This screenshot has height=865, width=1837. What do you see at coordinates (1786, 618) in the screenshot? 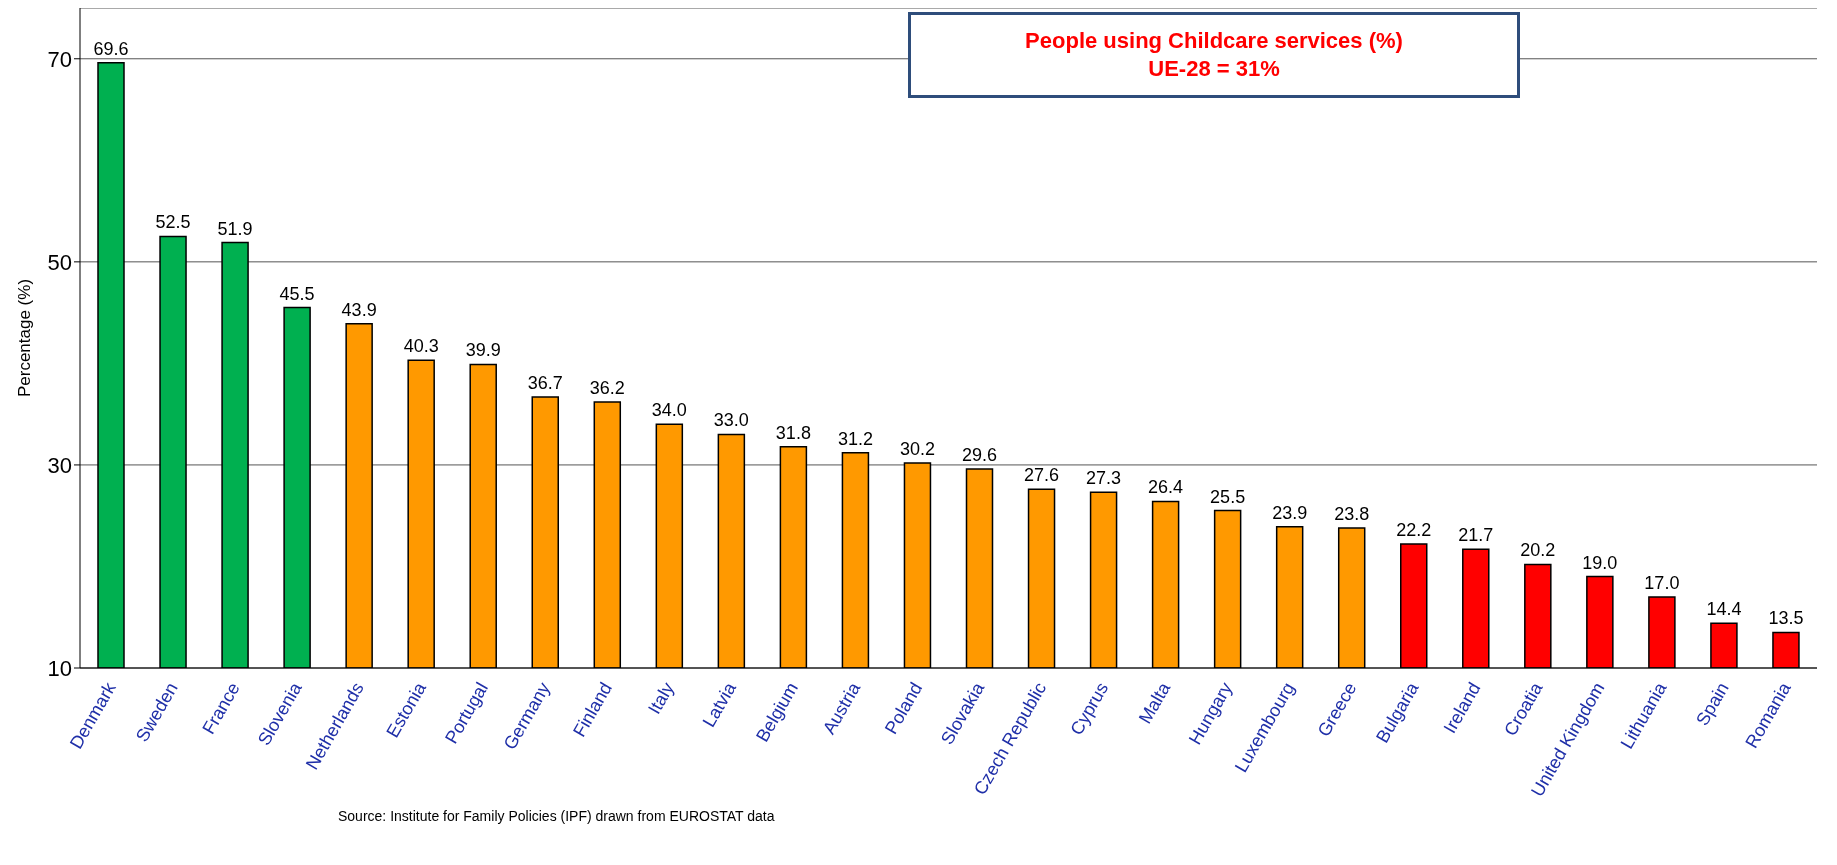
I see `data-label: 13.5` at bounding box center [1786, 618].